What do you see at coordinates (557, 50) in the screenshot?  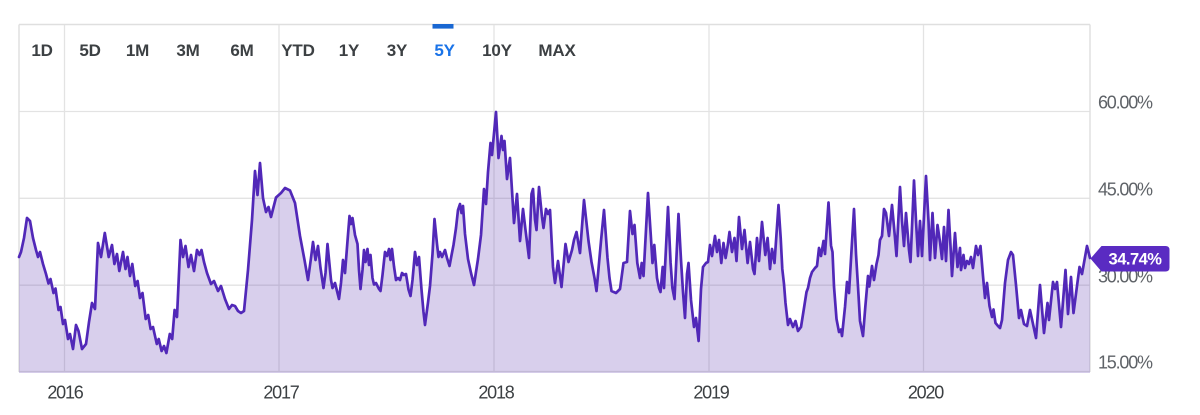 I see `svg-text: MAX` at bounding box center [557, 50].